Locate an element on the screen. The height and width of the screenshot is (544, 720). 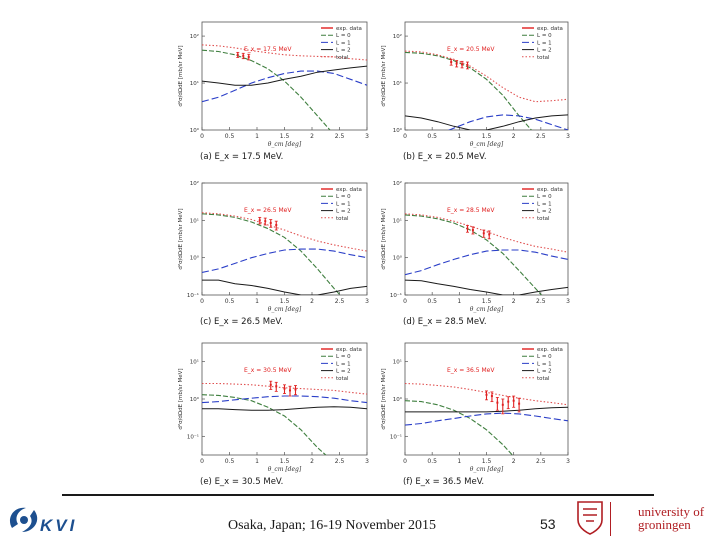
panel-caption: (d) E_x = 28.5 MeV. is located at coordinates (445, 322).